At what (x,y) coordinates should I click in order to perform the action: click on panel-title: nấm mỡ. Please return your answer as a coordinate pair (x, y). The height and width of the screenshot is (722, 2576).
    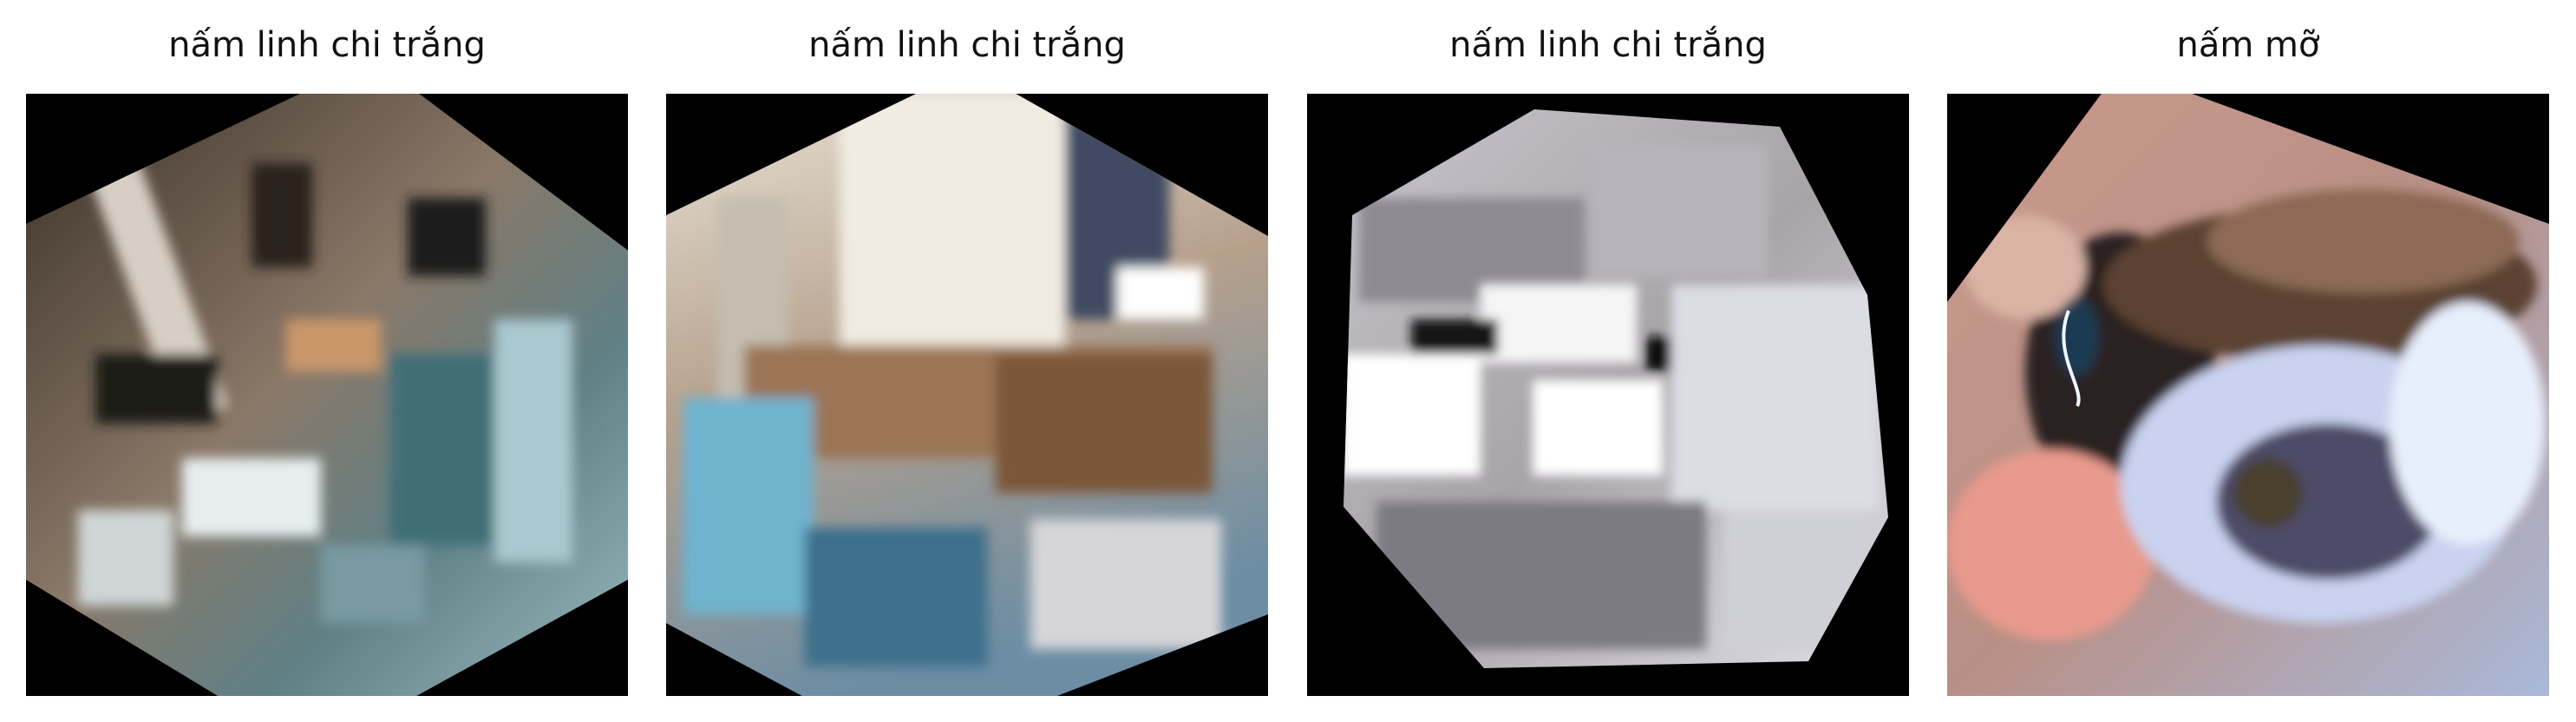
    Looking at the image, I should click on (2248, 45).